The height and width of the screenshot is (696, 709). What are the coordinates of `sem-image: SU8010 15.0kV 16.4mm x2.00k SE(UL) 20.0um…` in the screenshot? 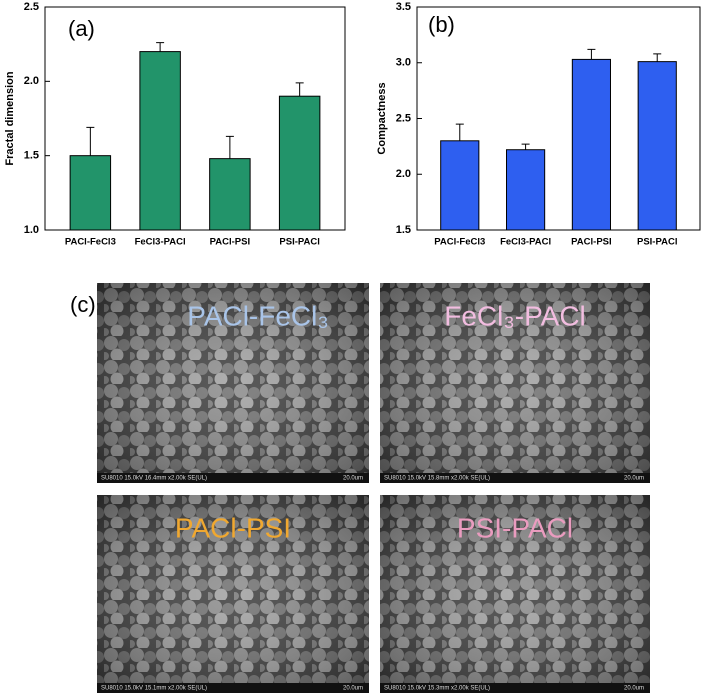 It's located at (233, 383).